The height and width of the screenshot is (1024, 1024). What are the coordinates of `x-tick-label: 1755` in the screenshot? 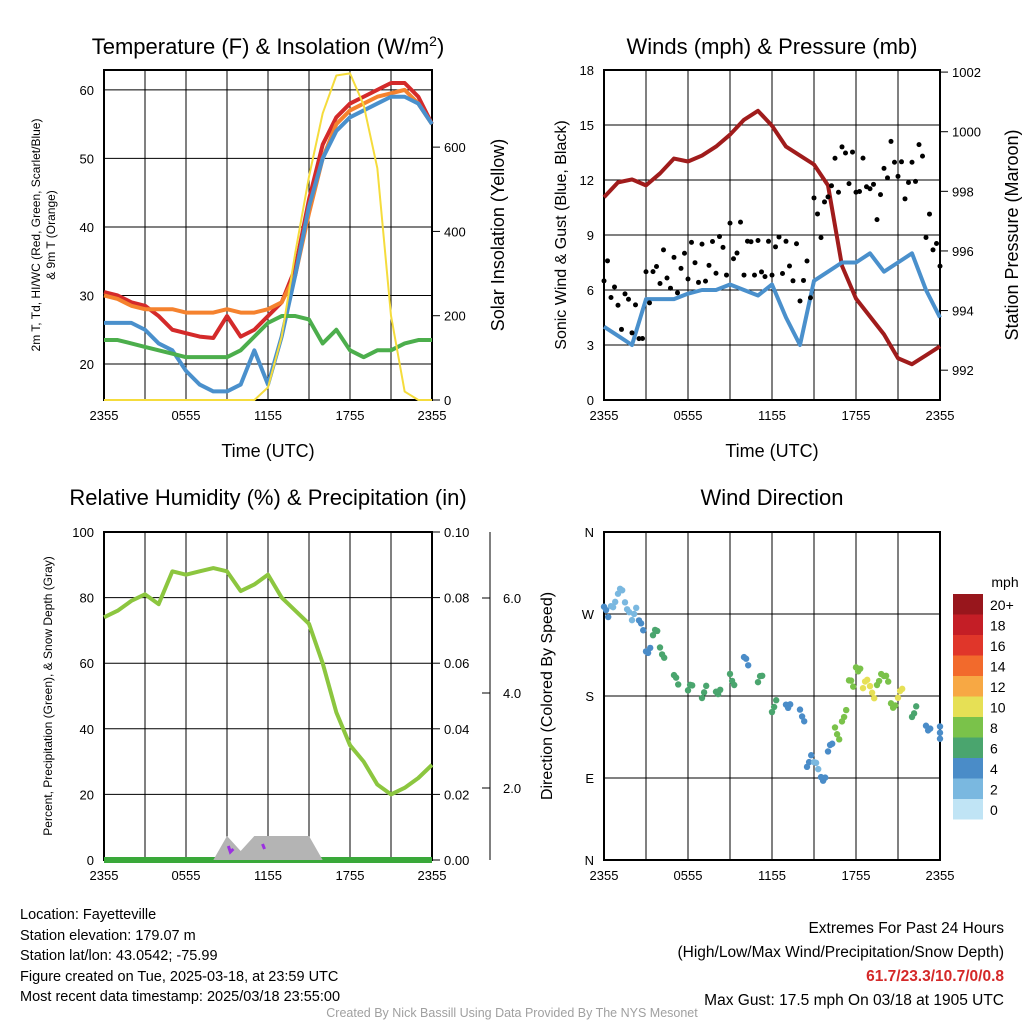 It's located at (856, 415).